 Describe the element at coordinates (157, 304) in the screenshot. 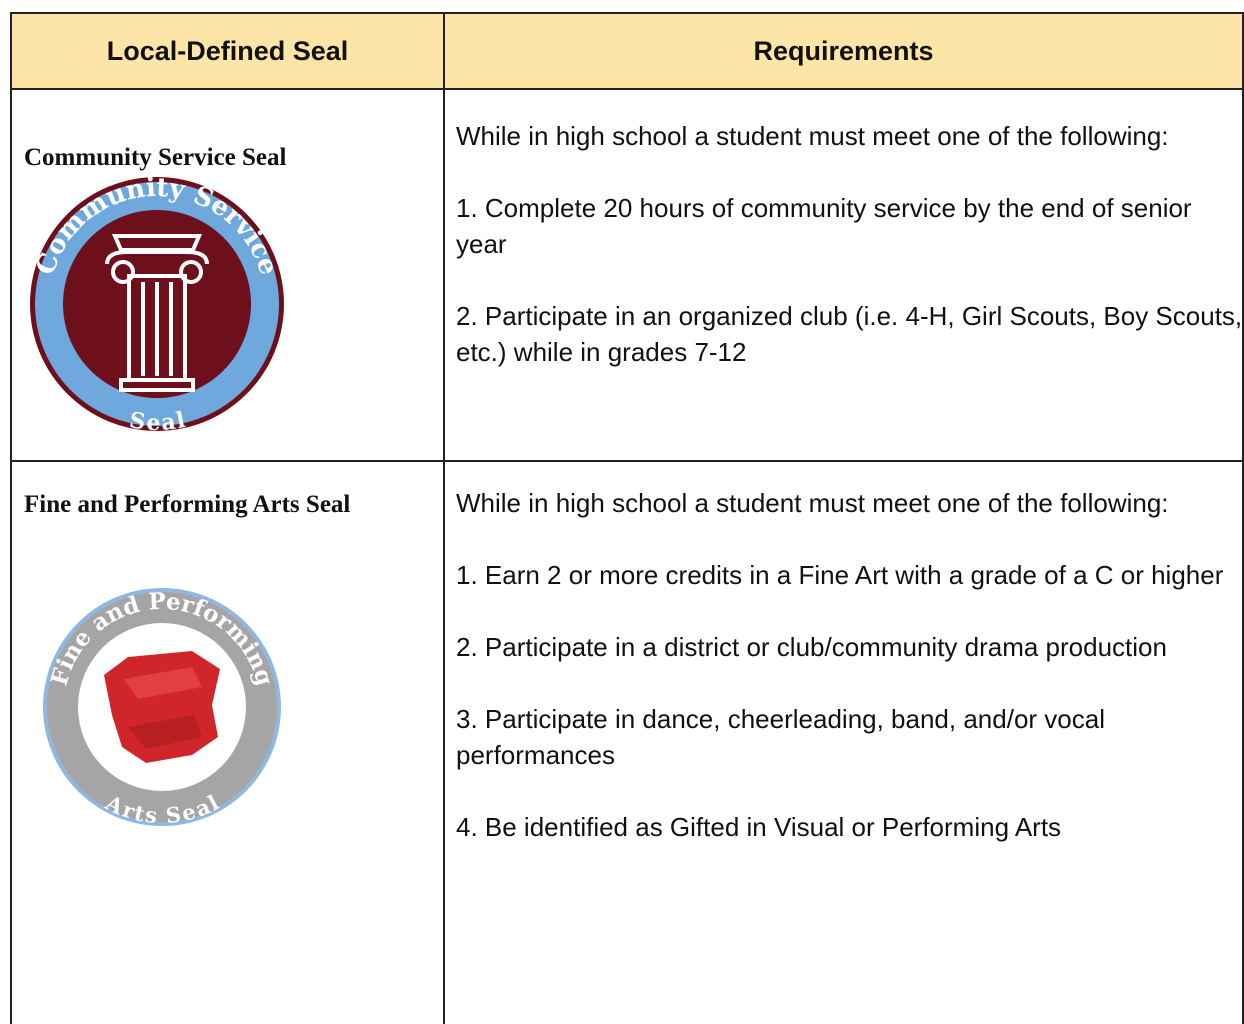

I see `seal-badge: Community Service Seal` at that location.